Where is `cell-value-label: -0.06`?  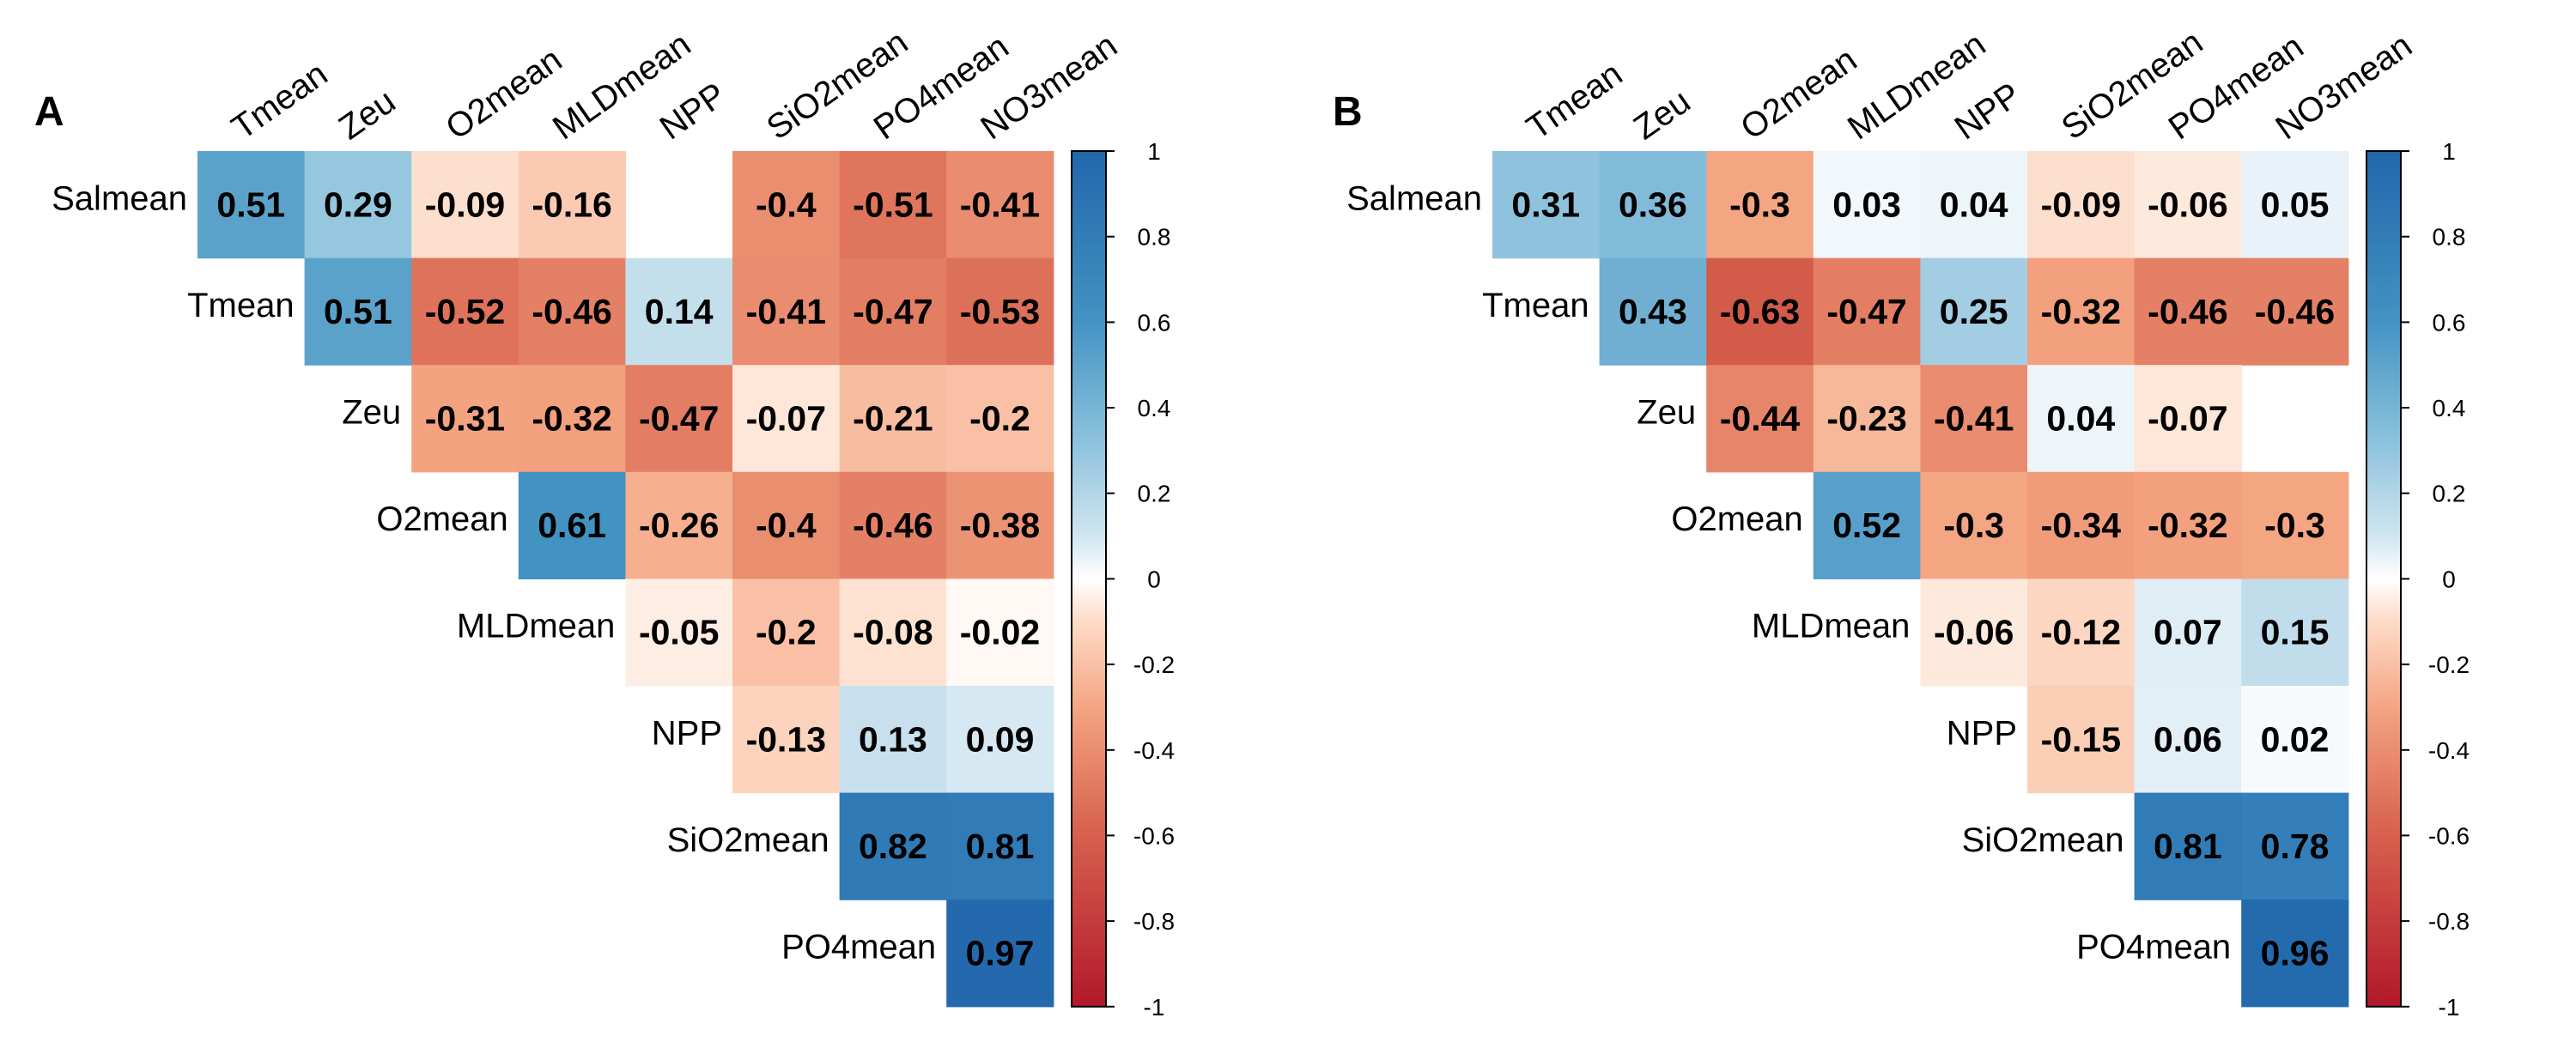 cell-value-label: -0.06 is located at coordinates (1974, 632).